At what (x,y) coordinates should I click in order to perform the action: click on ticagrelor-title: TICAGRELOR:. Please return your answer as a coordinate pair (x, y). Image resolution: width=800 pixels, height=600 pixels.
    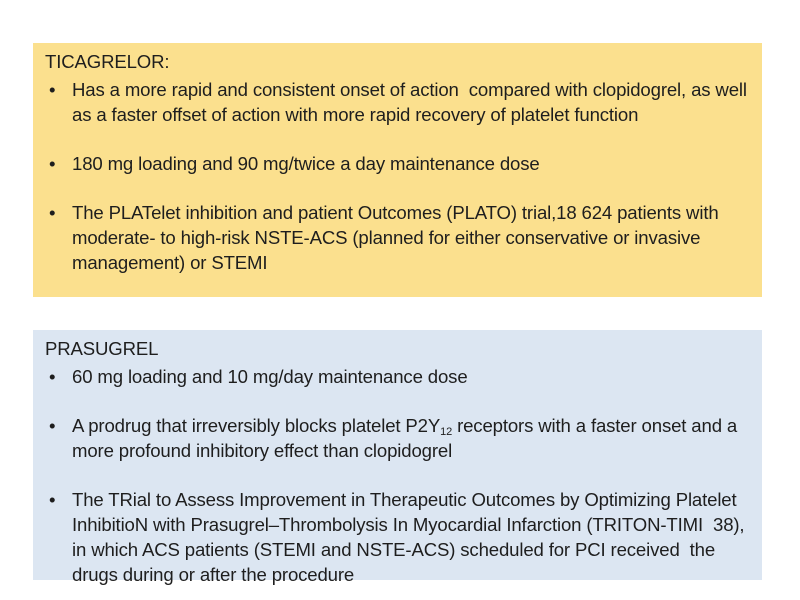
    Looking at the image, I should click on (107, 61).